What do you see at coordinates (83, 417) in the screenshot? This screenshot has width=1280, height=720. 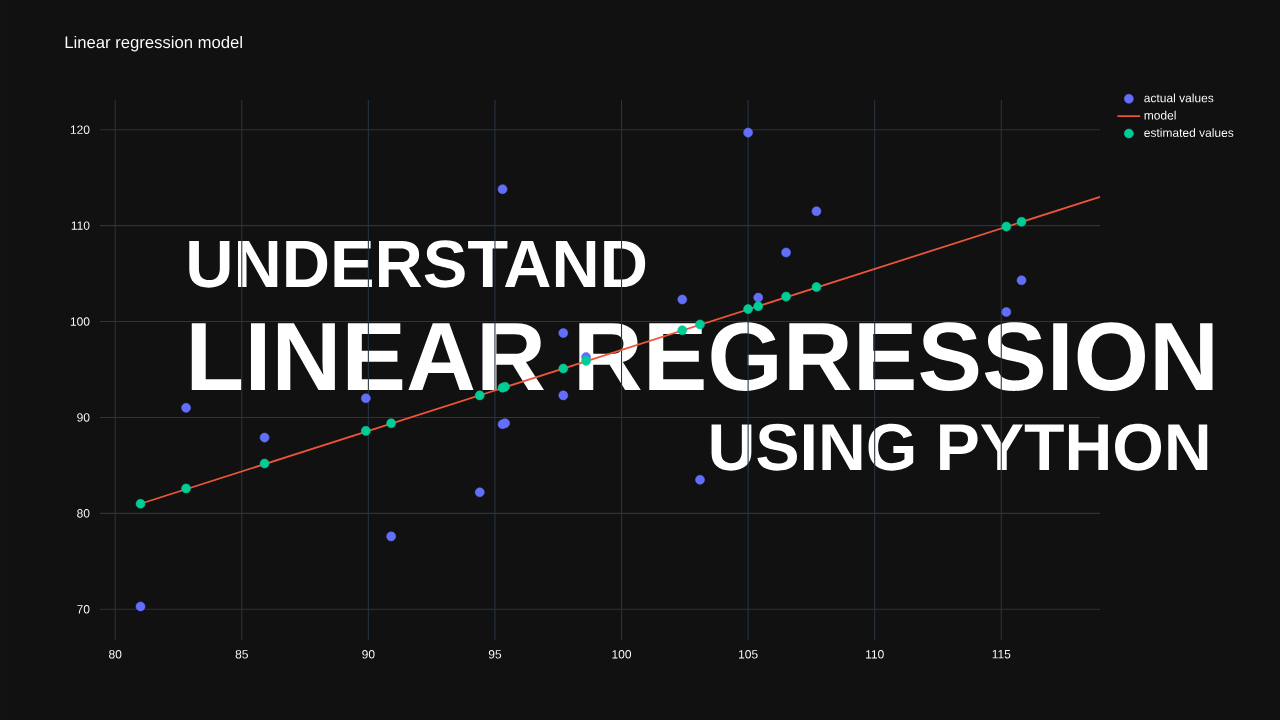 I see `y-tick-label: 90` at bounding box center [83, 417].